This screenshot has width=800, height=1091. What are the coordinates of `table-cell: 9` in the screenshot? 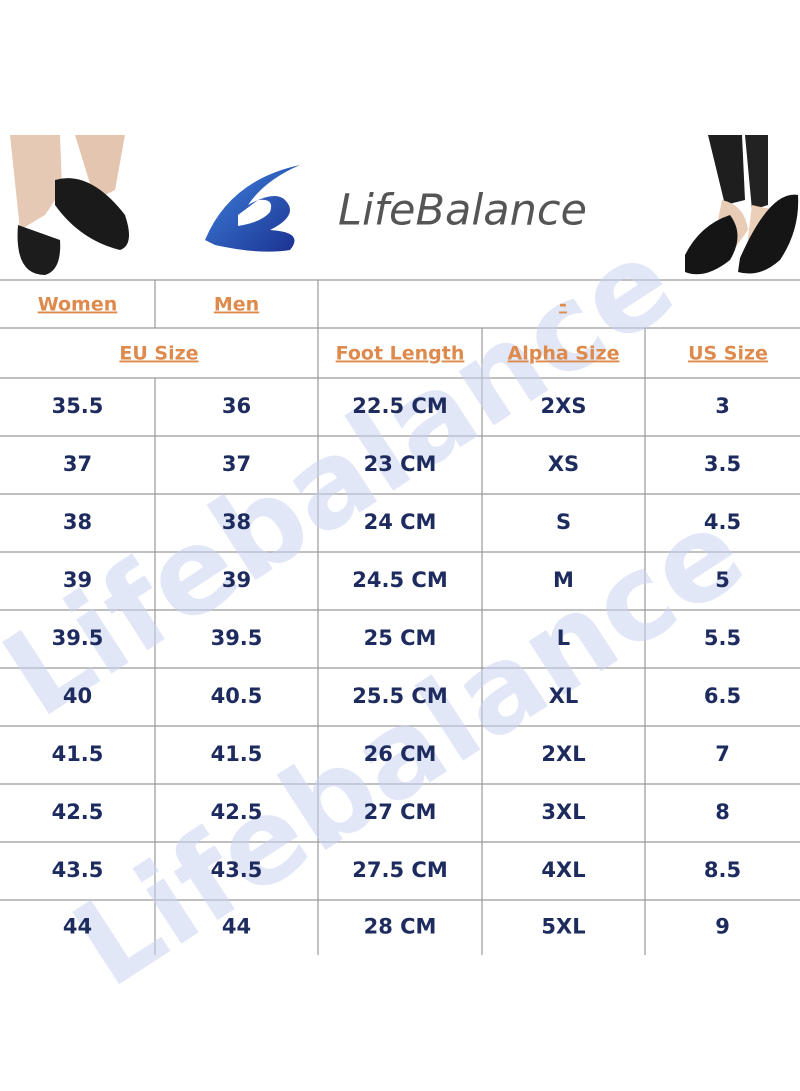 It's located at (722, 927).